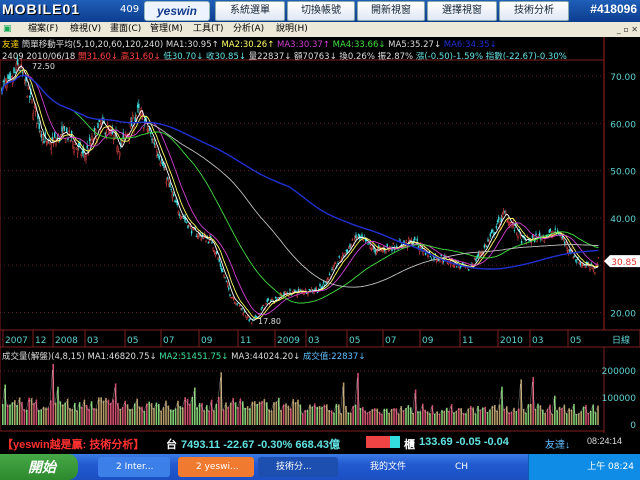 The width and height of the screenshot is (640, 480). I want to click on technical-analysis-button: 技術分析, so click(534, 11).